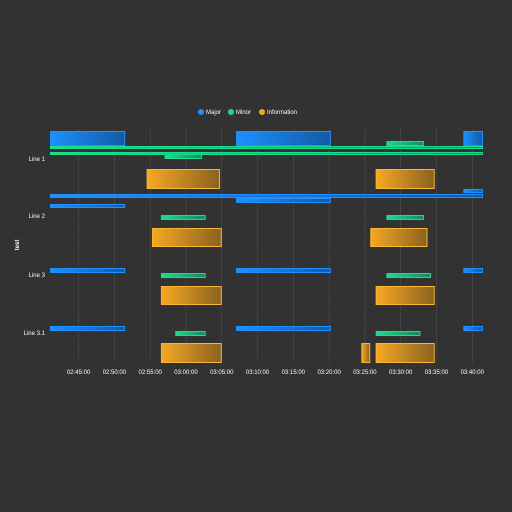  What do you see at coordinates (329, 373) in the screenshot?
I see `x-tick-label: 03:20:00` at bounding box center [329, 373].